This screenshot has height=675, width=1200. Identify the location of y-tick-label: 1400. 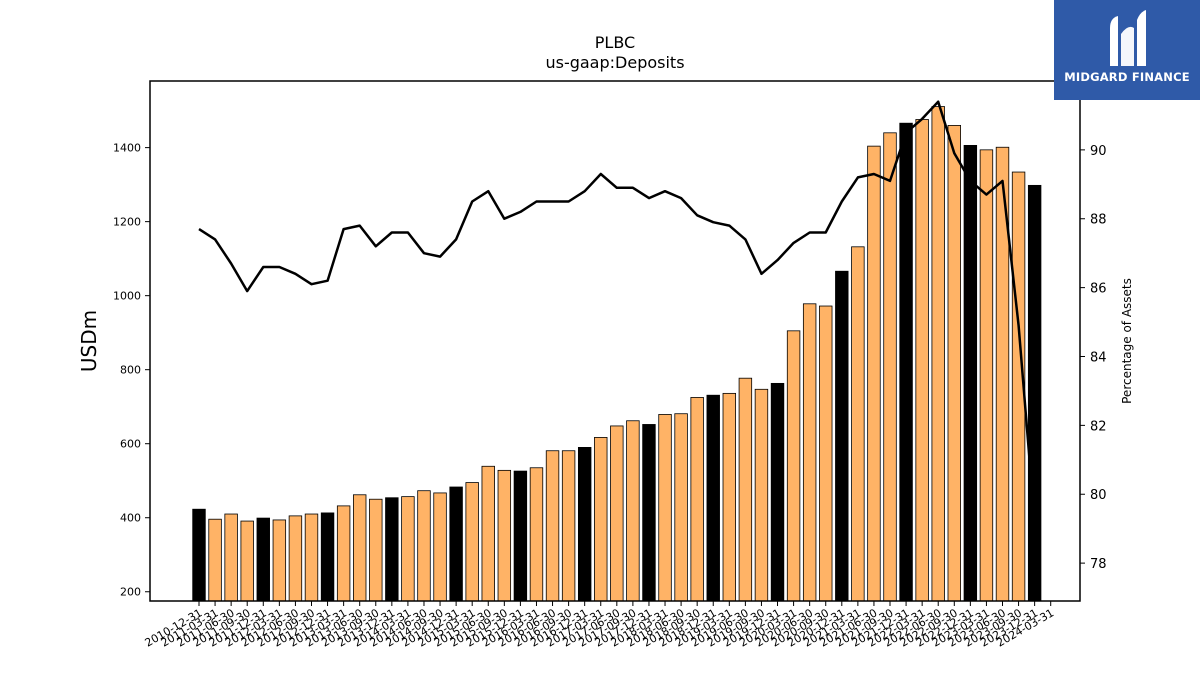
(127, 148).